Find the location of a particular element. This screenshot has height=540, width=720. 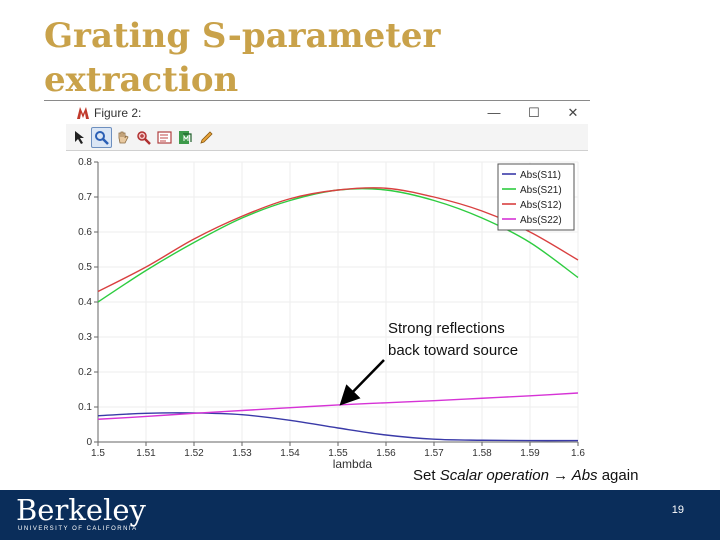

y-tick-label: 0.3 is located at coordinates (85, 337).